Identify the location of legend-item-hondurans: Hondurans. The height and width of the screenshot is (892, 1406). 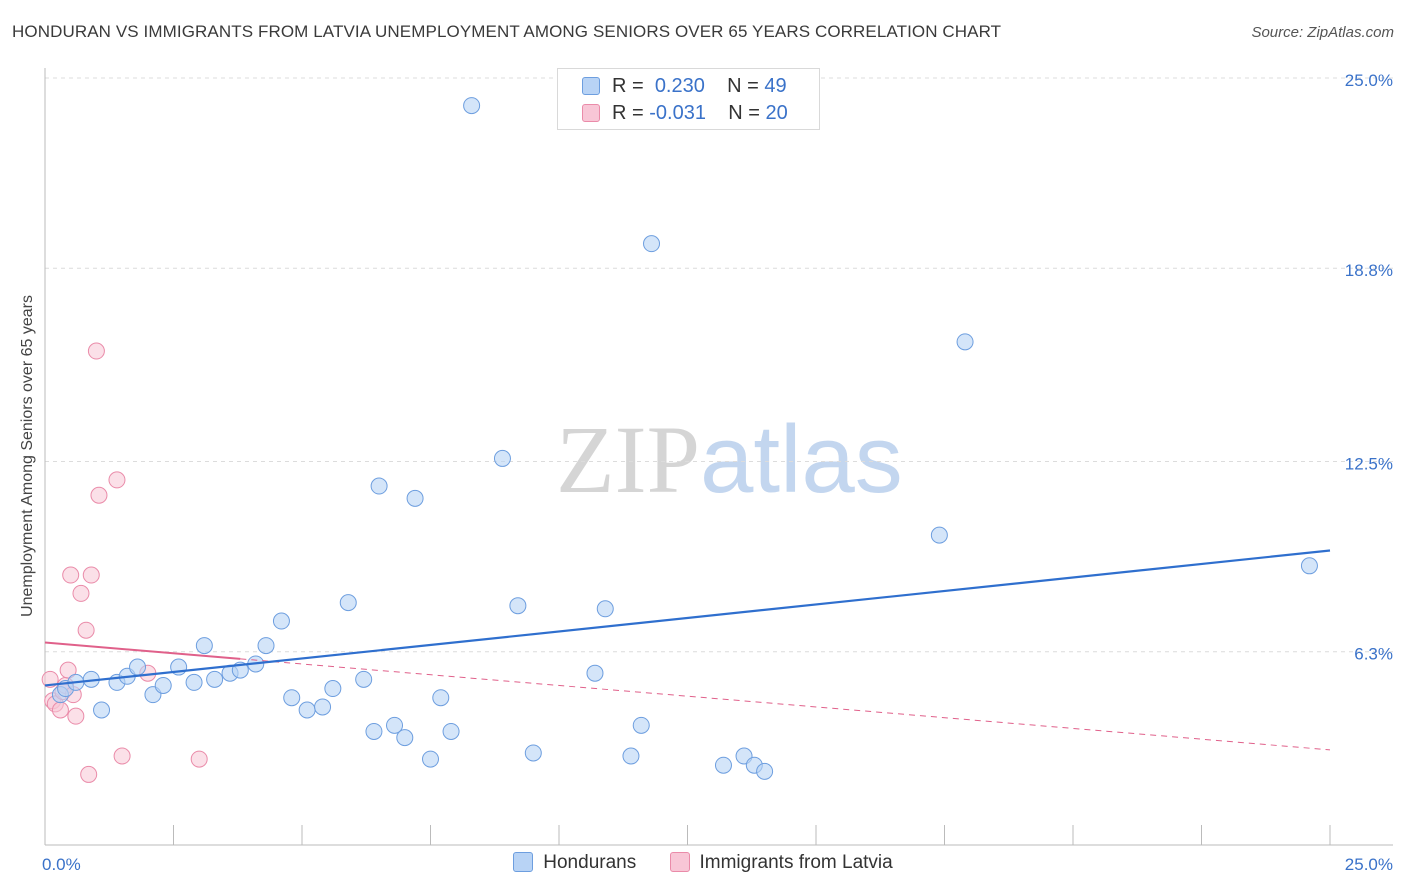
(574, 863).